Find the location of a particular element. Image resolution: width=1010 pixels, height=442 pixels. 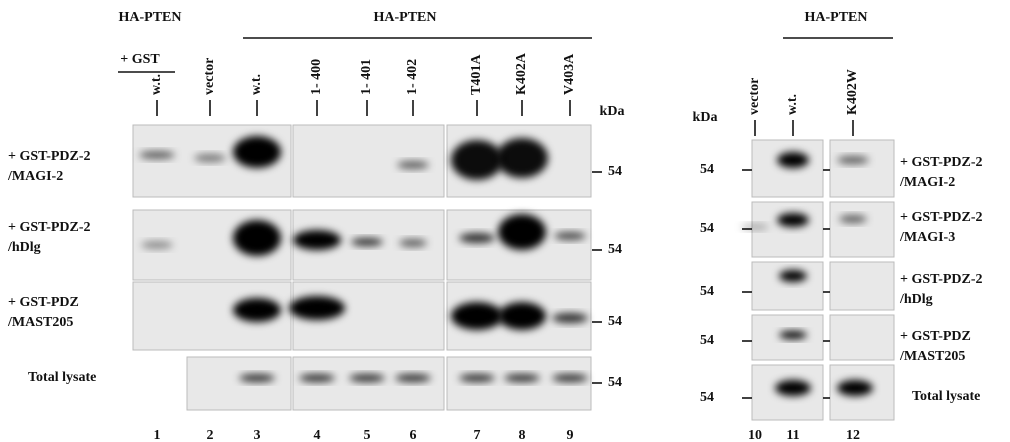

lane-number: 10 is located at coordinates (755, 435).